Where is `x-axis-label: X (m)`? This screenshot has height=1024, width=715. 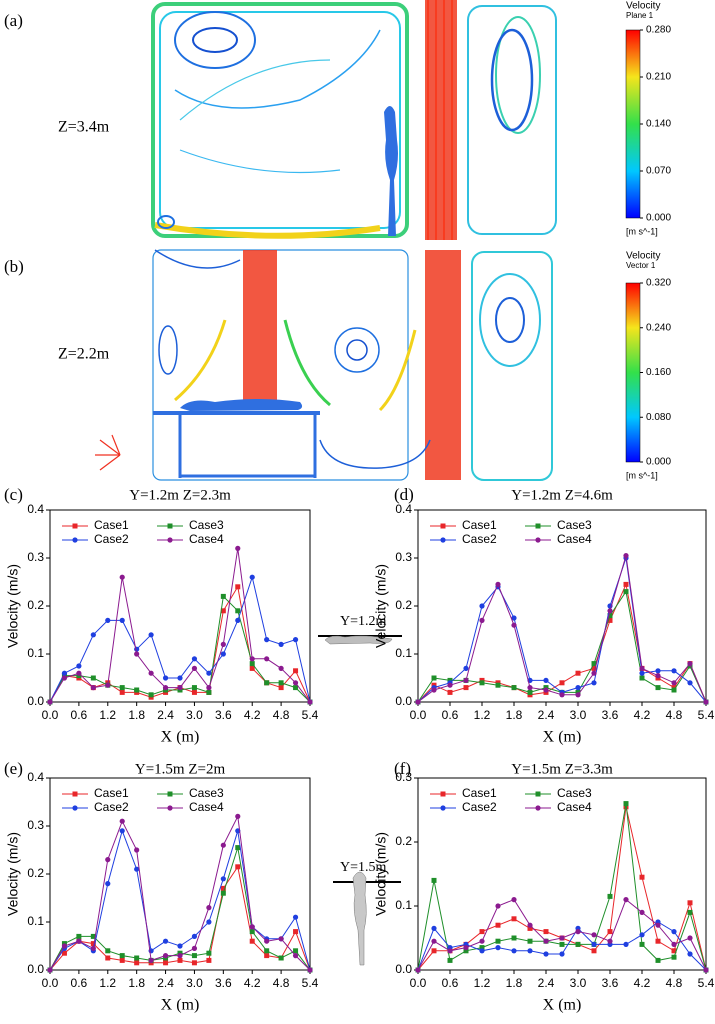
x-axis-label: X (m) is located at coordinates (562, 737).